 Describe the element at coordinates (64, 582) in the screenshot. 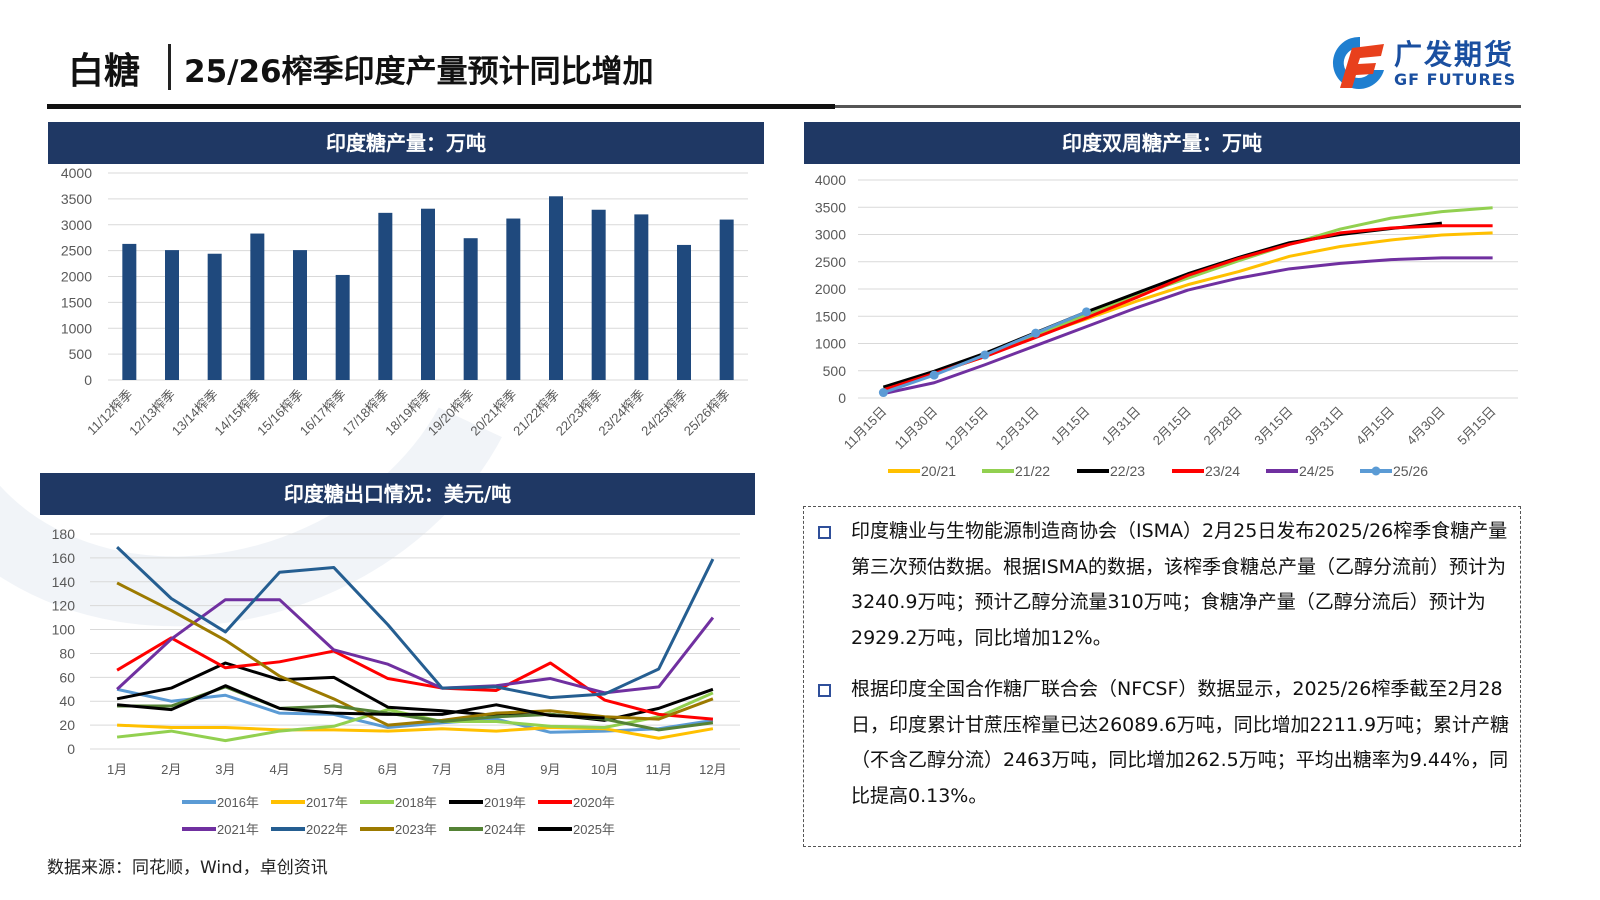

I see `y-tick-label: 140` at that location.